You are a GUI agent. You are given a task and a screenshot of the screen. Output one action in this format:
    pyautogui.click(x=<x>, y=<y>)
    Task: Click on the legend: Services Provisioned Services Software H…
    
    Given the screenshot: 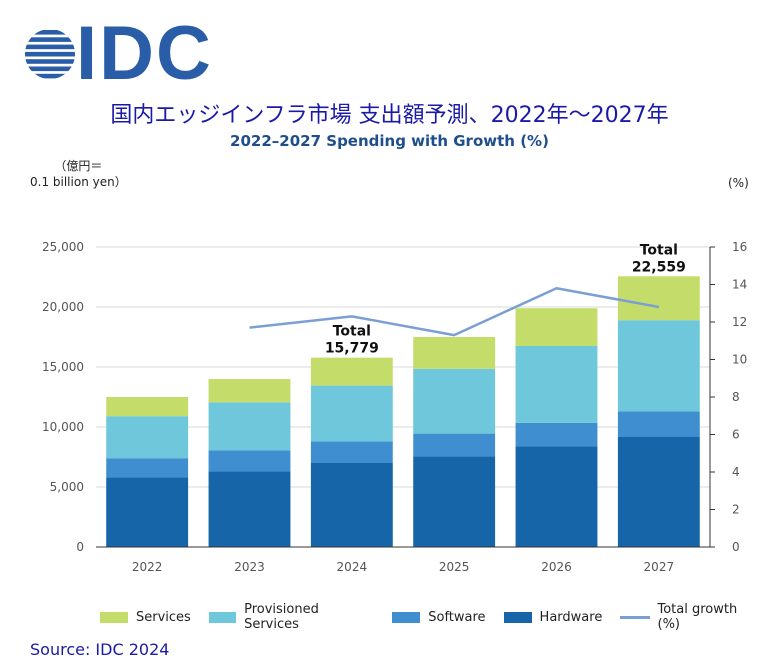 What is the action you would take?
    pyautogui.click(x=439, y=617)
    